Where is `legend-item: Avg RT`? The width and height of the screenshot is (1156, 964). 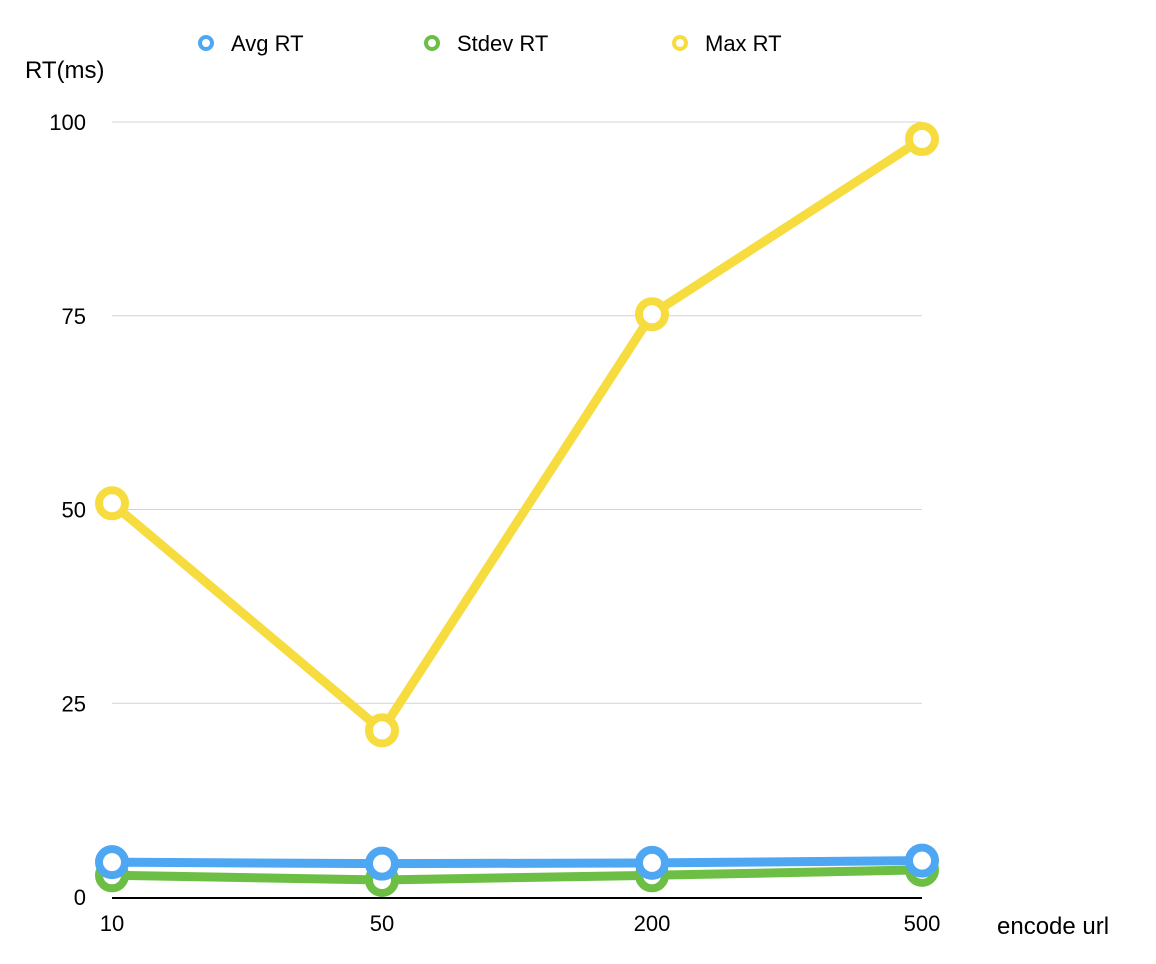 legend-item: Avg RT is located at coordinates (251, 43).